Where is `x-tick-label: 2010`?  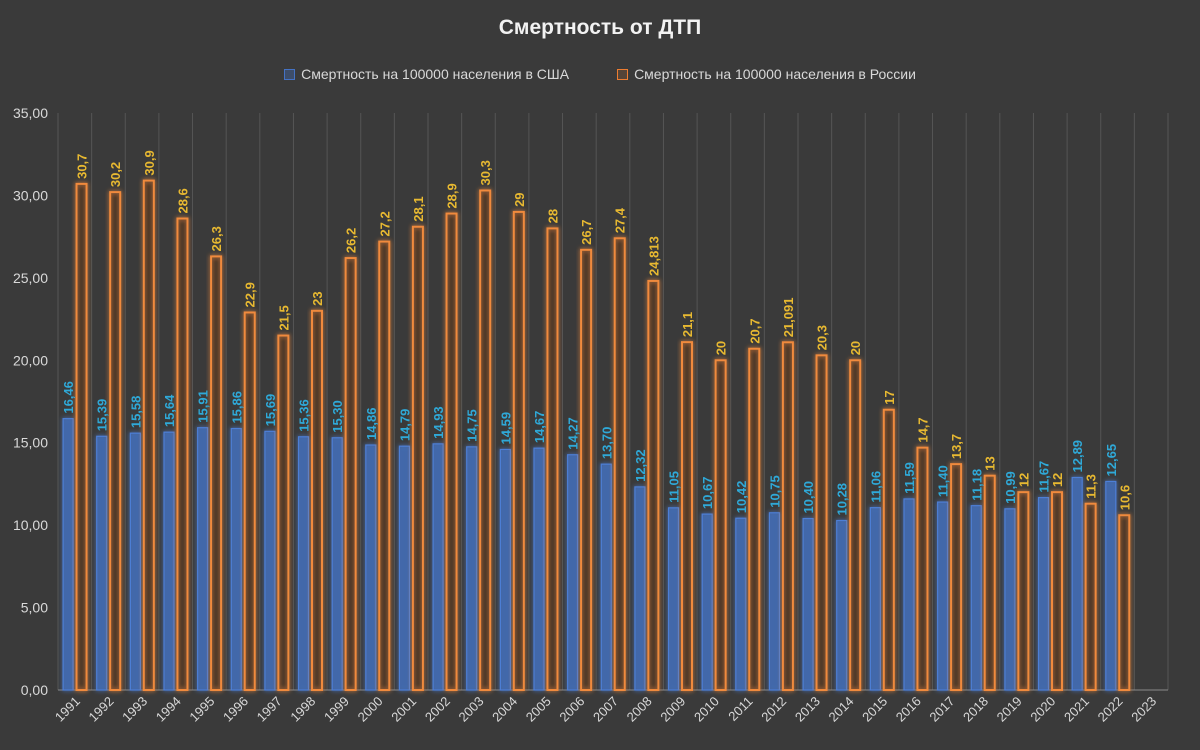 x-tick-label: 2010 is located at coordinates (706, 709).